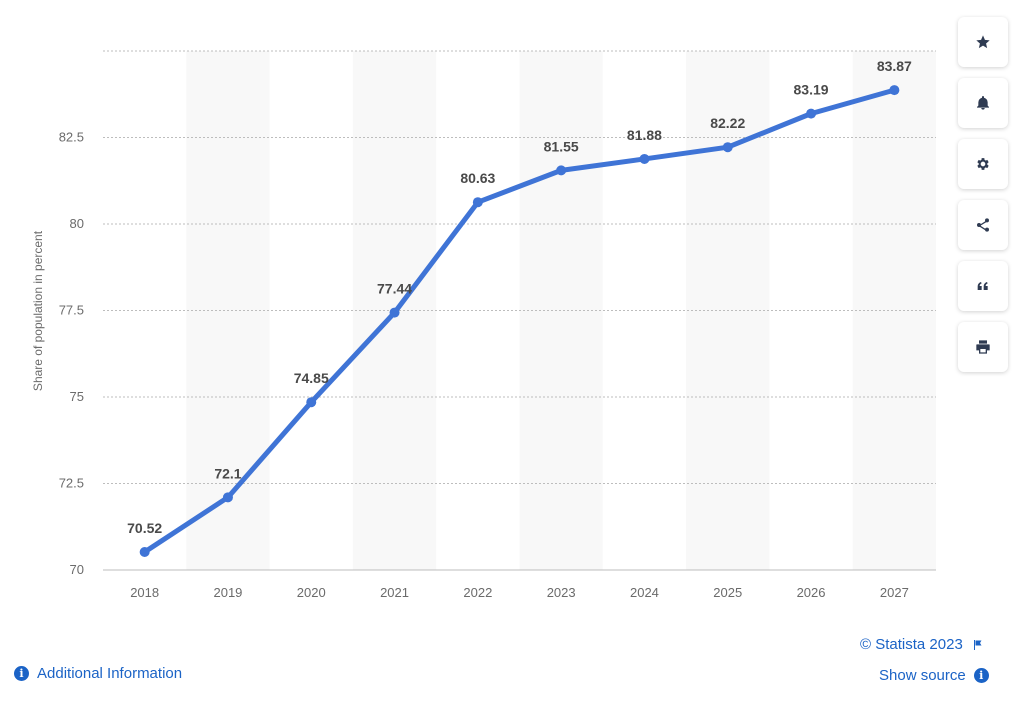 The height and width of the screenshot is (712, 1024). What do you see at coordinates (519, 592) in the screenshot?
I see `x-axis-ticks: 2018 2019 2020 2021 2022 2023 2024 2025 2026 2027` at bounding box center [519, 592].